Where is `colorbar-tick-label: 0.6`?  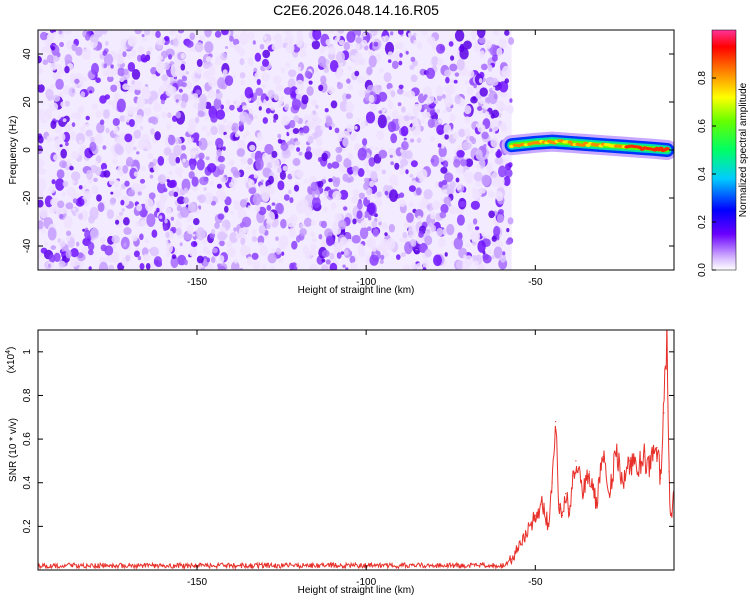 colorbar-tick-label: 0.6 is located at coordinates (702, 126).